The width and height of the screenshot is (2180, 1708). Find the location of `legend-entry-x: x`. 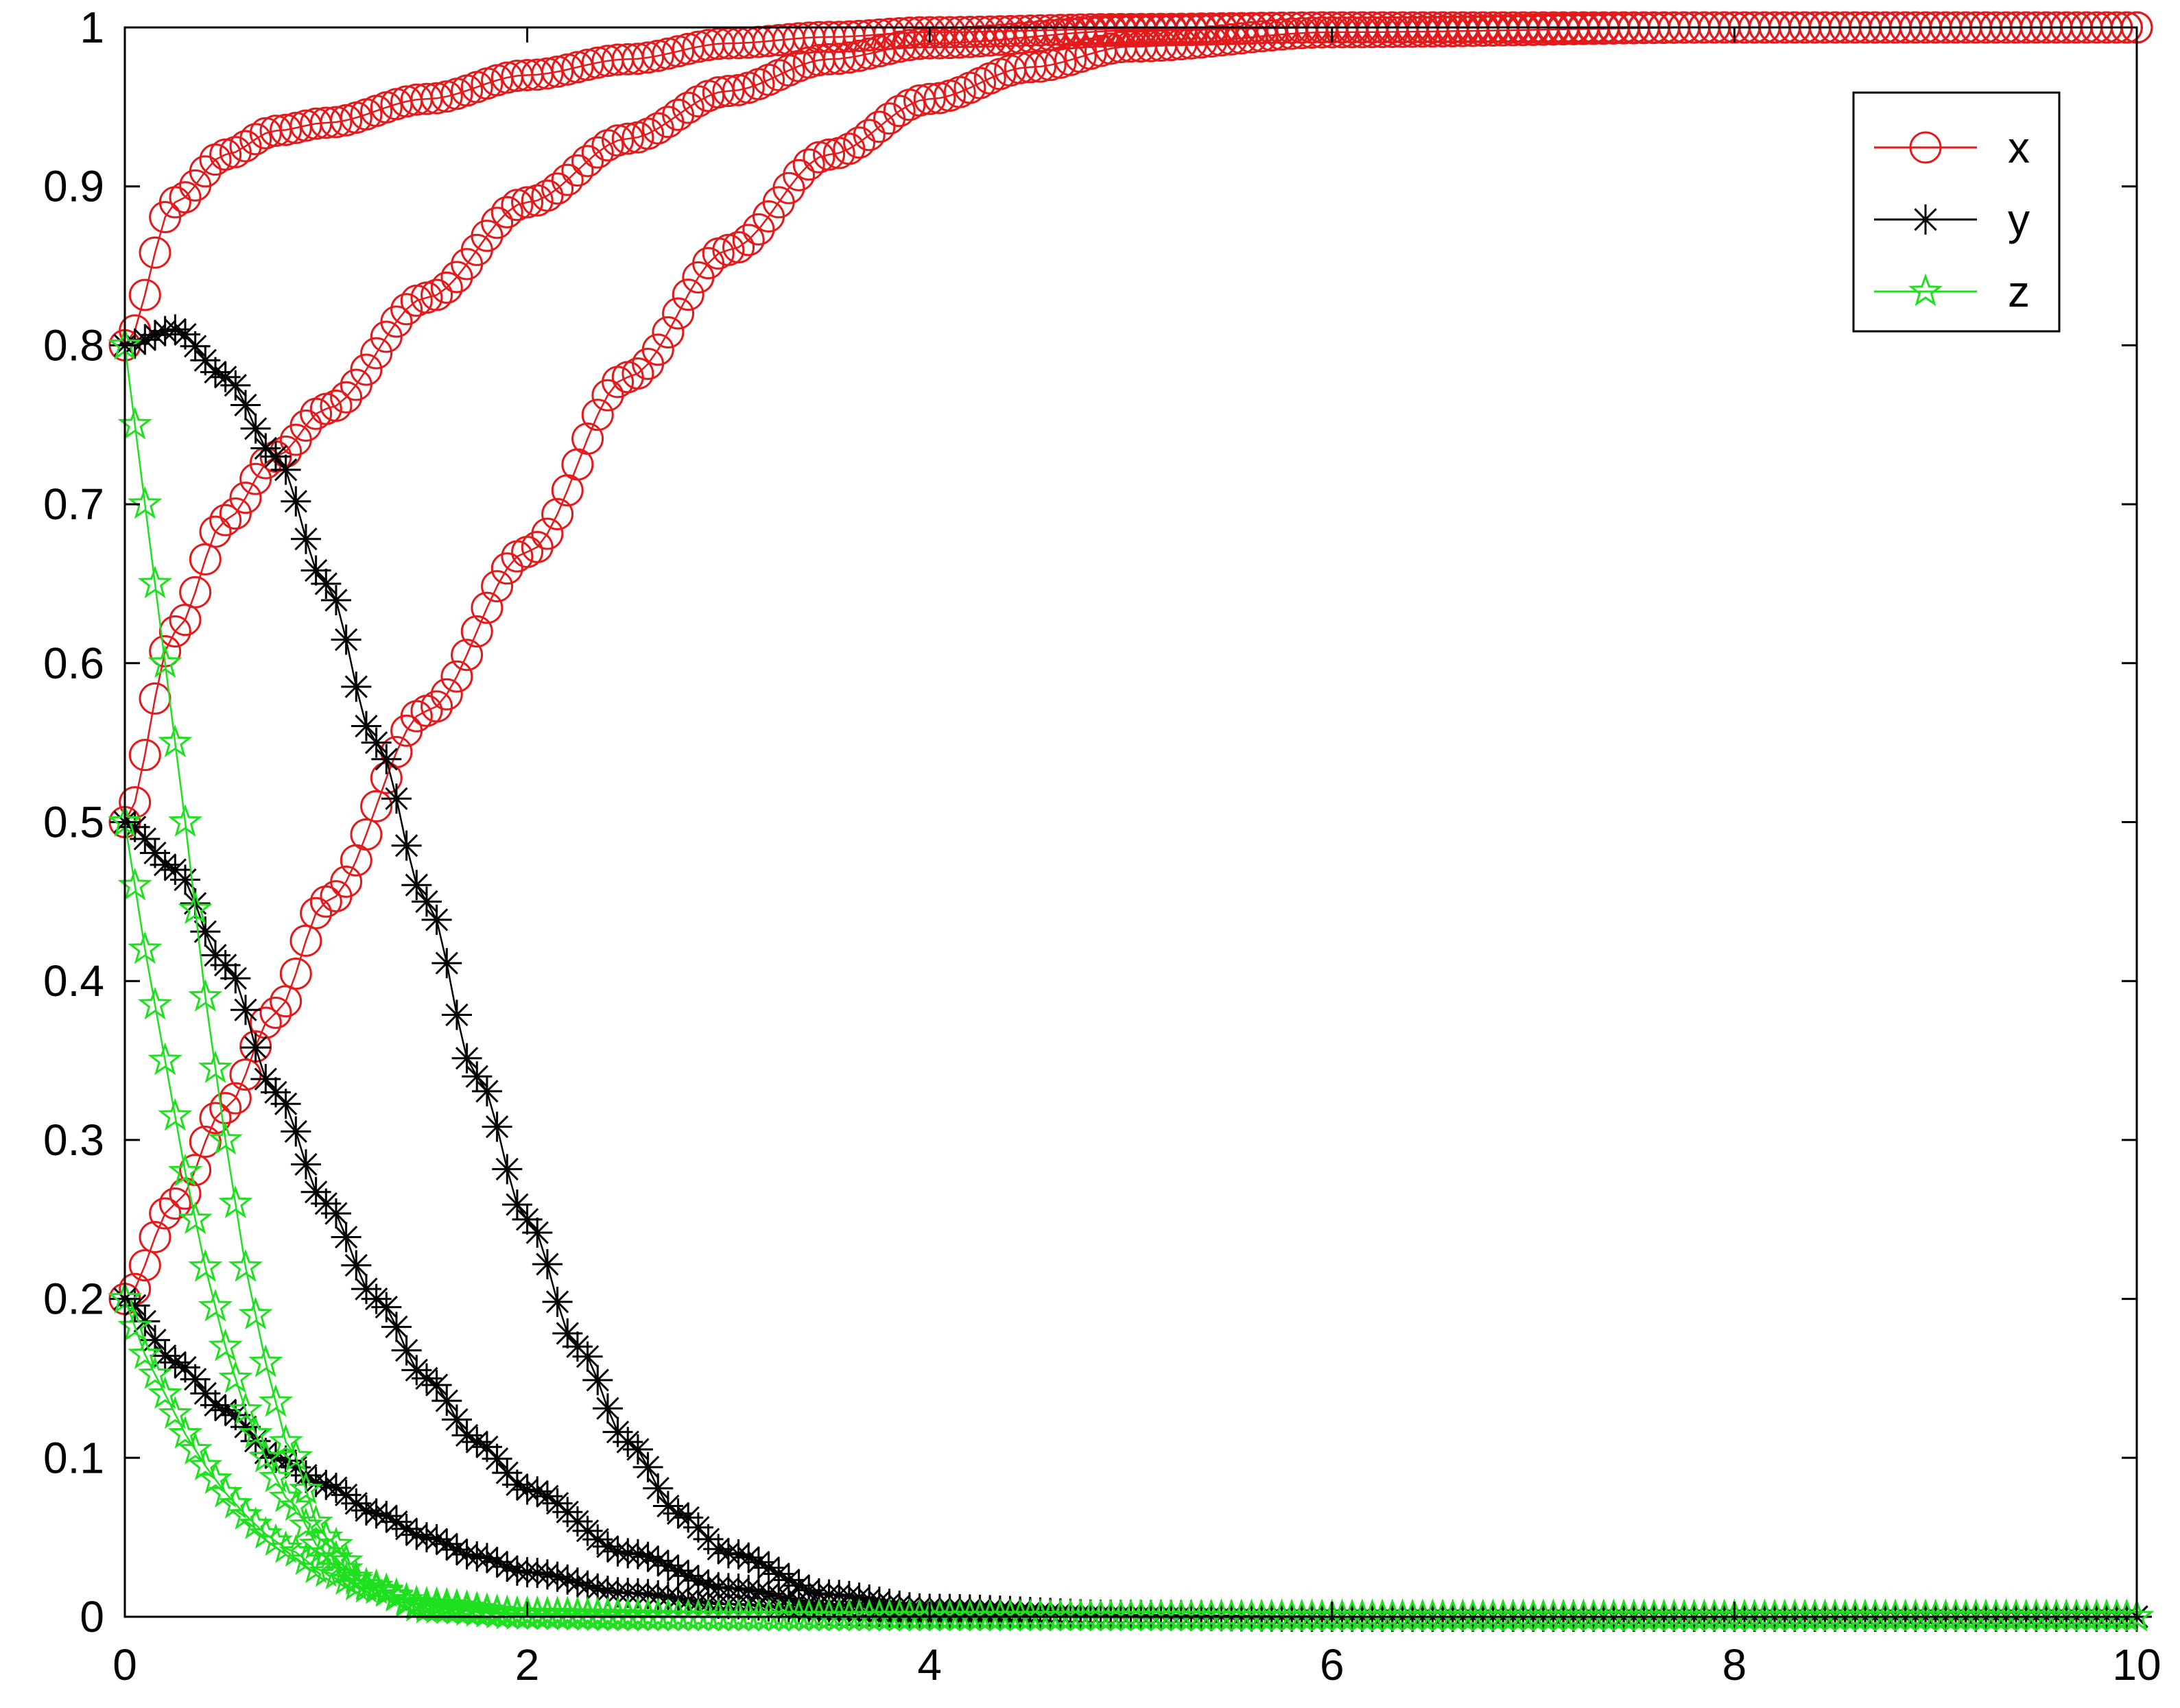

legend-entry-x: x is located at coordinates (1952, 147).